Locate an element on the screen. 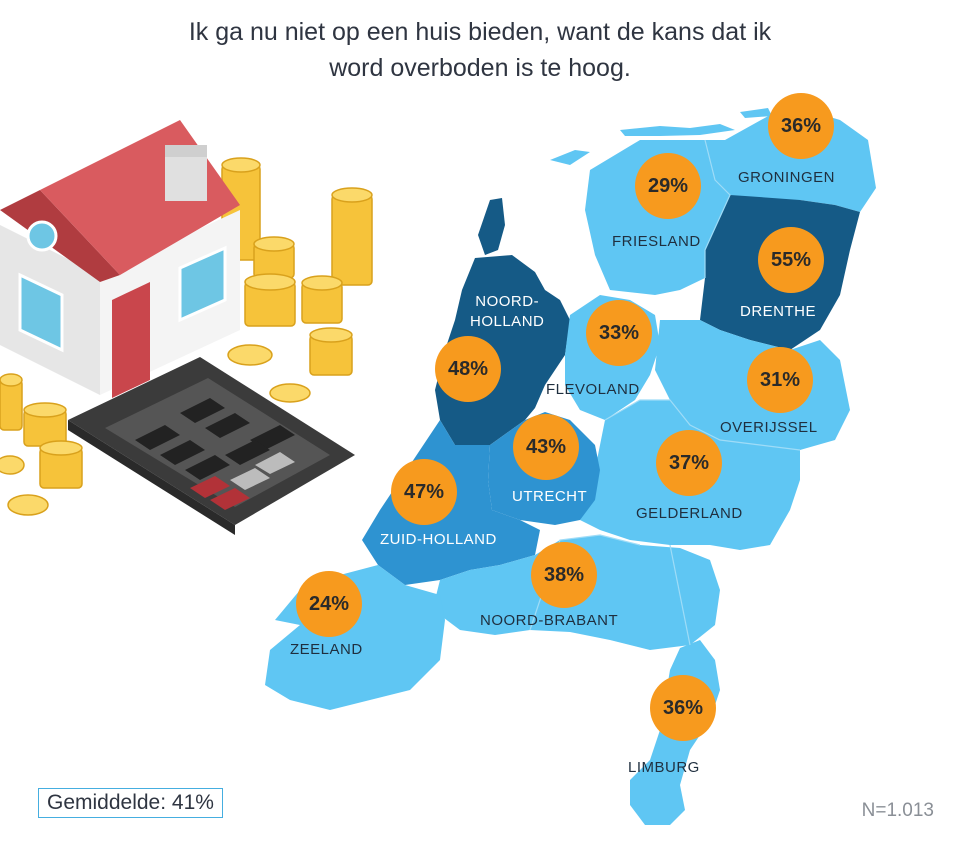  label-friesland: FRIESLAND is located at coordinates (656, 241).